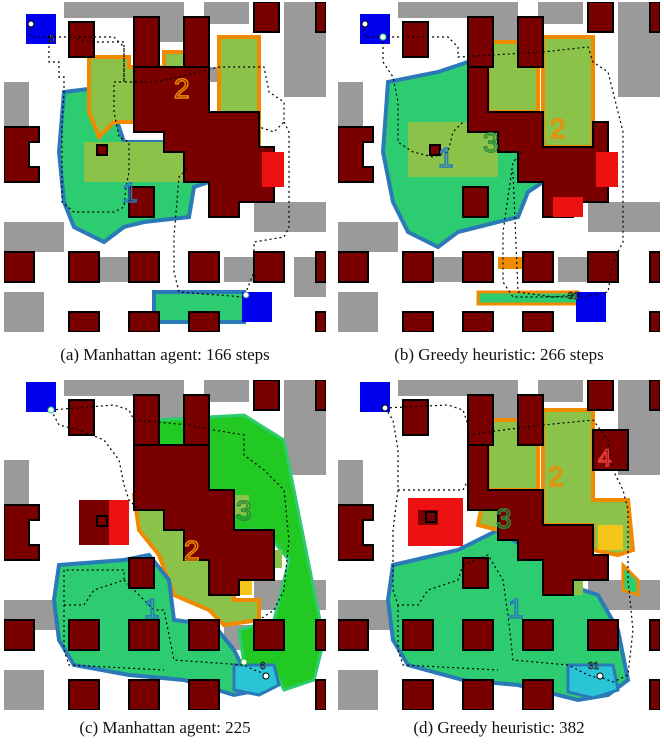  Describe the element at coordinates (165, 727) in the screenshot. I see `caption-c: (c) Manhattan agent: 225` at that location.